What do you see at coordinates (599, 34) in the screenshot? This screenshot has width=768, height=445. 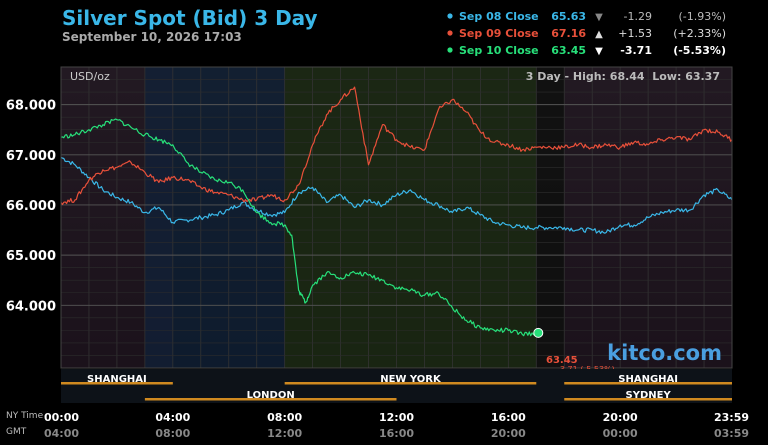 I see `legend-arrow: ▲` at bounding box center [599, 34].